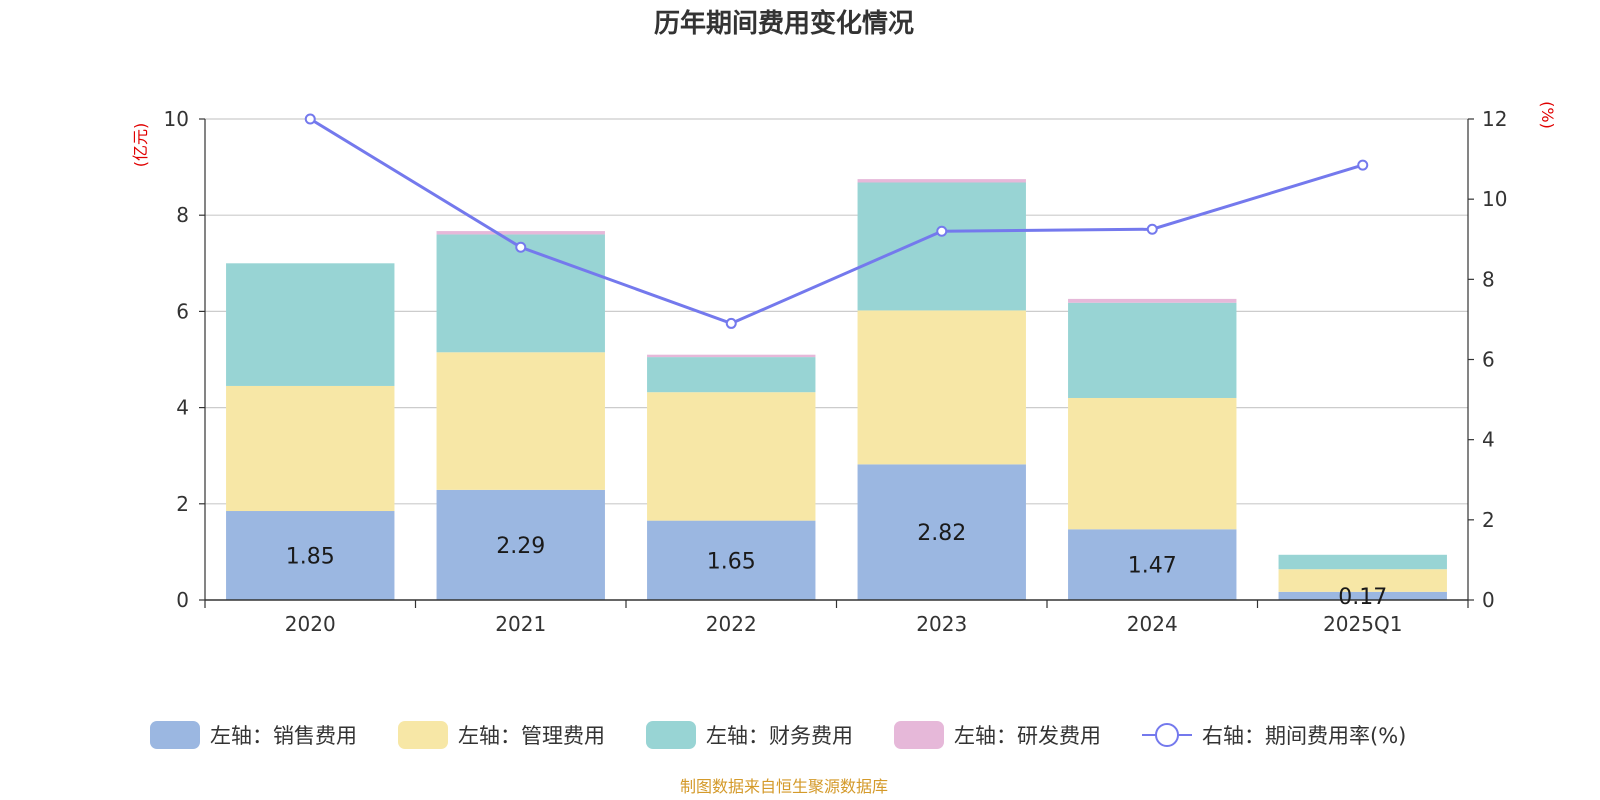 The image size is (1600, 800). Describe the element at coordinates (1488, 440) in the screenshot. I see `right-axis-tick-label: 4` at that location.